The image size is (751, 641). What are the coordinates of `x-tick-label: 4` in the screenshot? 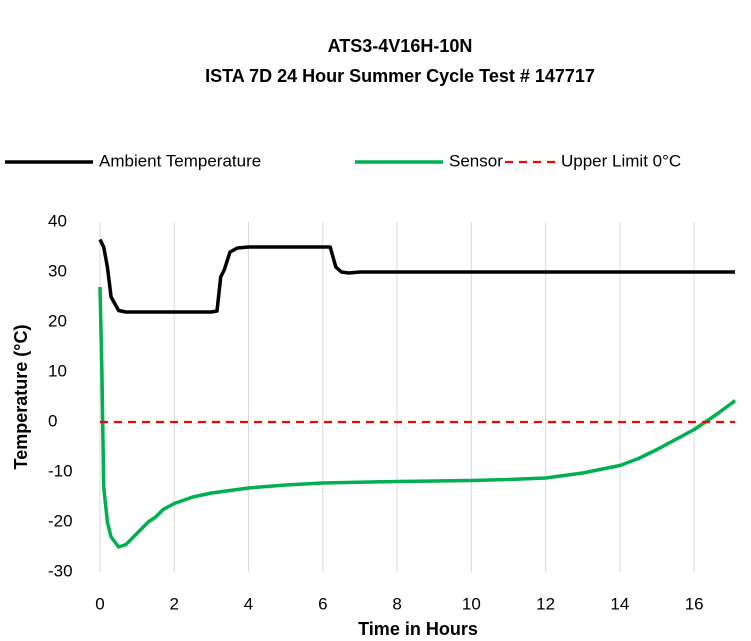 It's located at (248, 603).